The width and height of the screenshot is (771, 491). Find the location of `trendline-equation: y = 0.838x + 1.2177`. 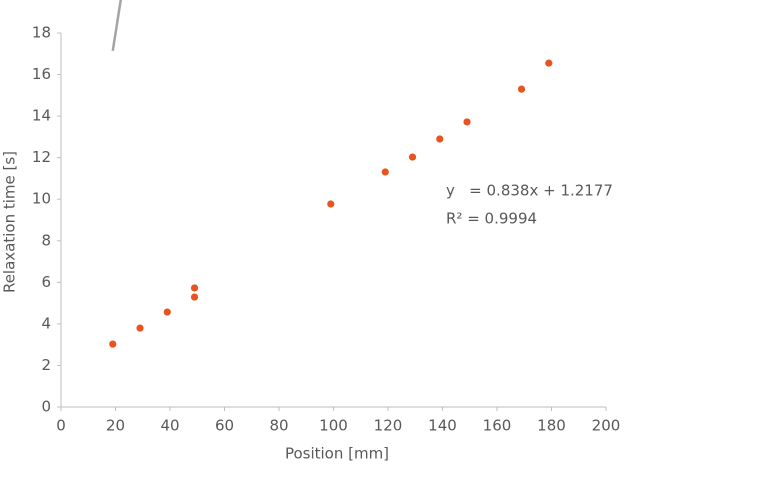

trendline-equation: y = 0.838x + 1.2177 is located at coordinates (529, 191).